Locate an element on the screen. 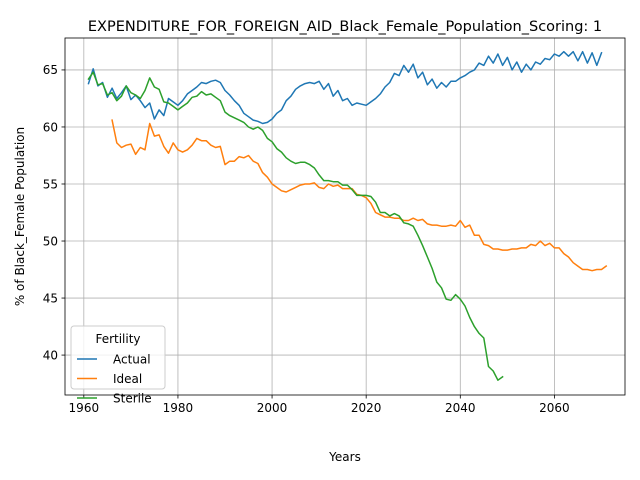 This screenshot has height=480, width=640. x-axis-ticks: 1960 1980 2000 2020 2040 2060 is located at coordinates (319, 405).